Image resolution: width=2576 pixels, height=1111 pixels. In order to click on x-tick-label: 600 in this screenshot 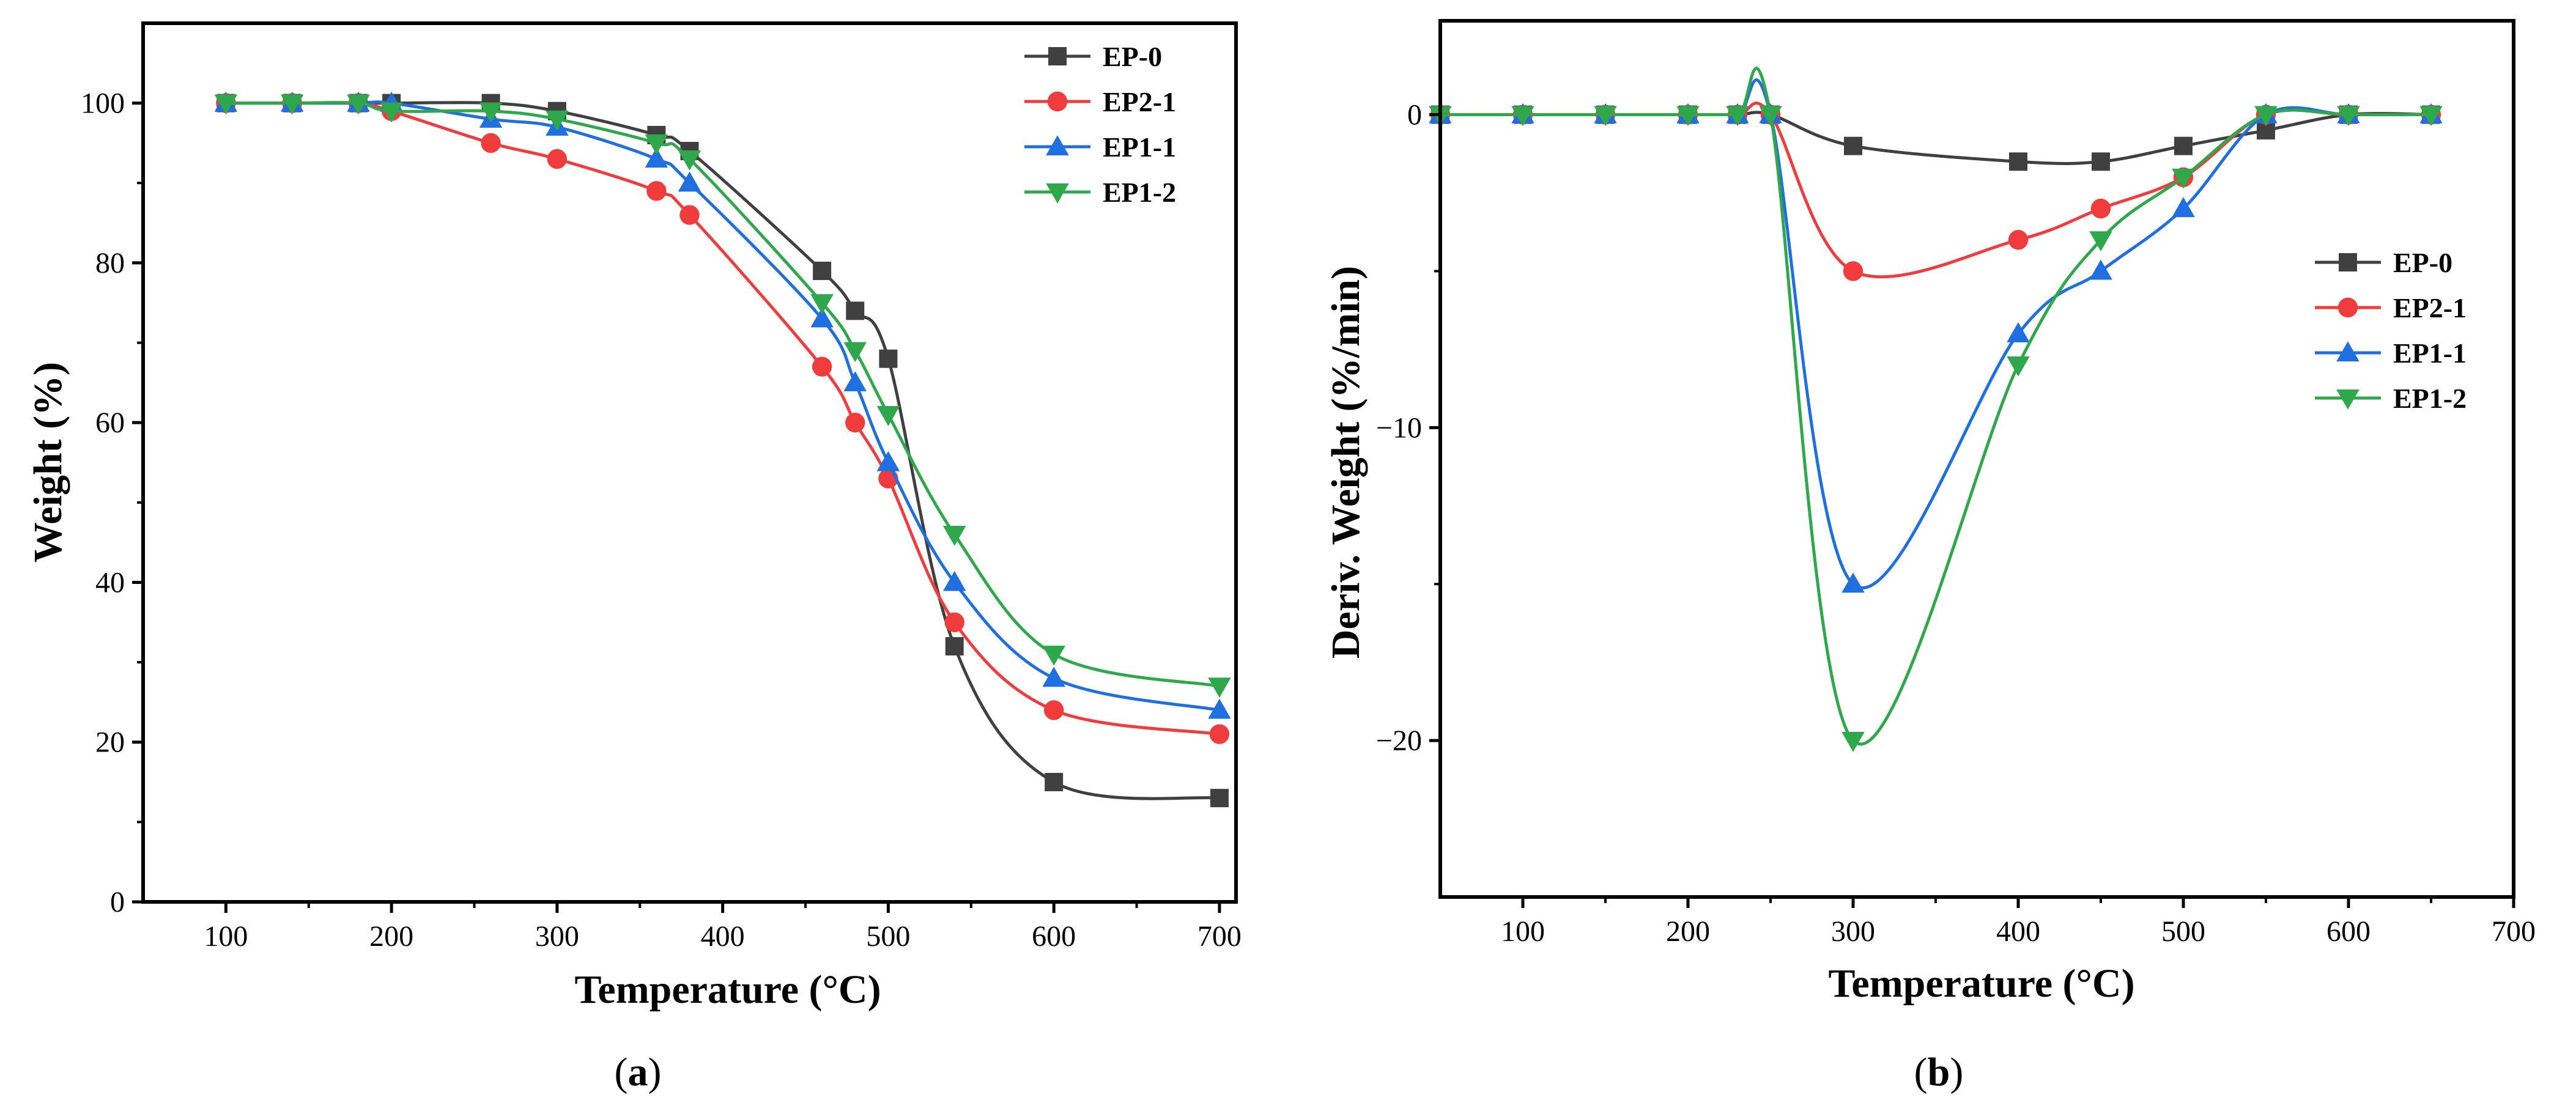, I will do `click(1054, 936)`.